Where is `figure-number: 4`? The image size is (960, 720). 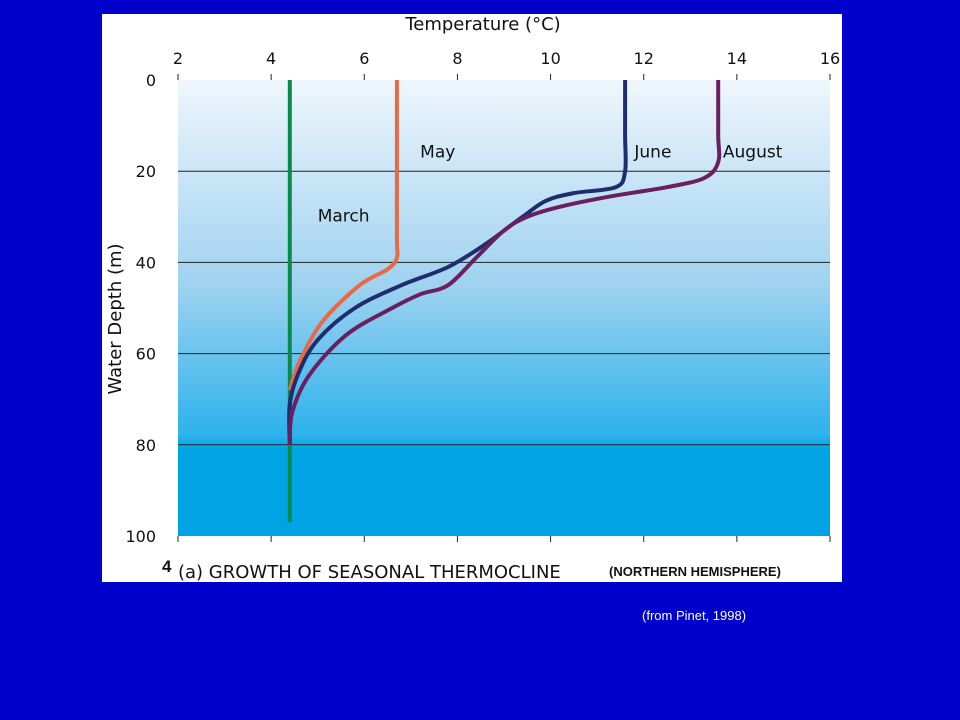 figure-number: 4 is located at coordinates (167, 566).